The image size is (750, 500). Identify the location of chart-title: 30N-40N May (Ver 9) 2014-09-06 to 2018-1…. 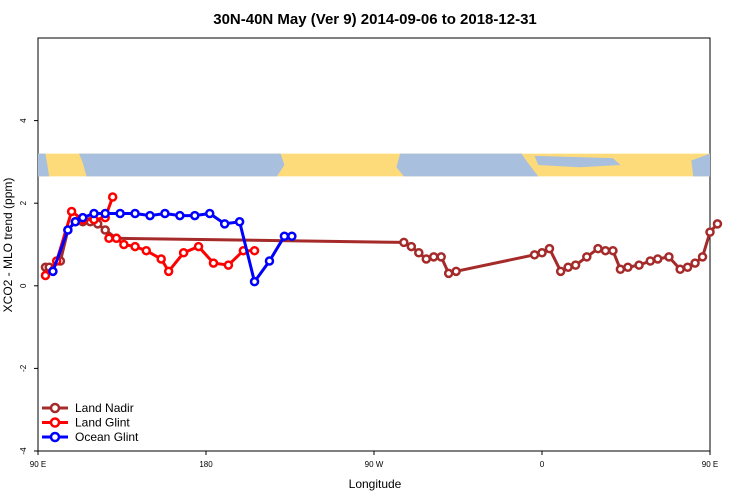
(375, 19).